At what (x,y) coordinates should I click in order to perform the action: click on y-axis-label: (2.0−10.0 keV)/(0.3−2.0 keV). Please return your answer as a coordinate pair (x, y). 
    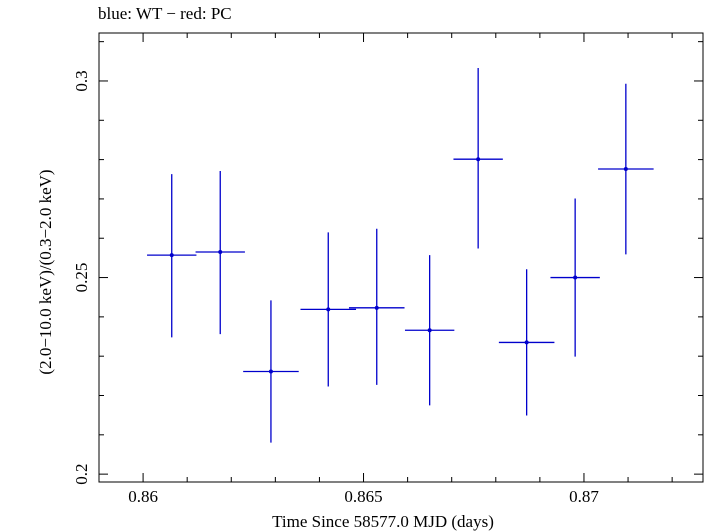
    Looking at the image, I should click on (45, 271).